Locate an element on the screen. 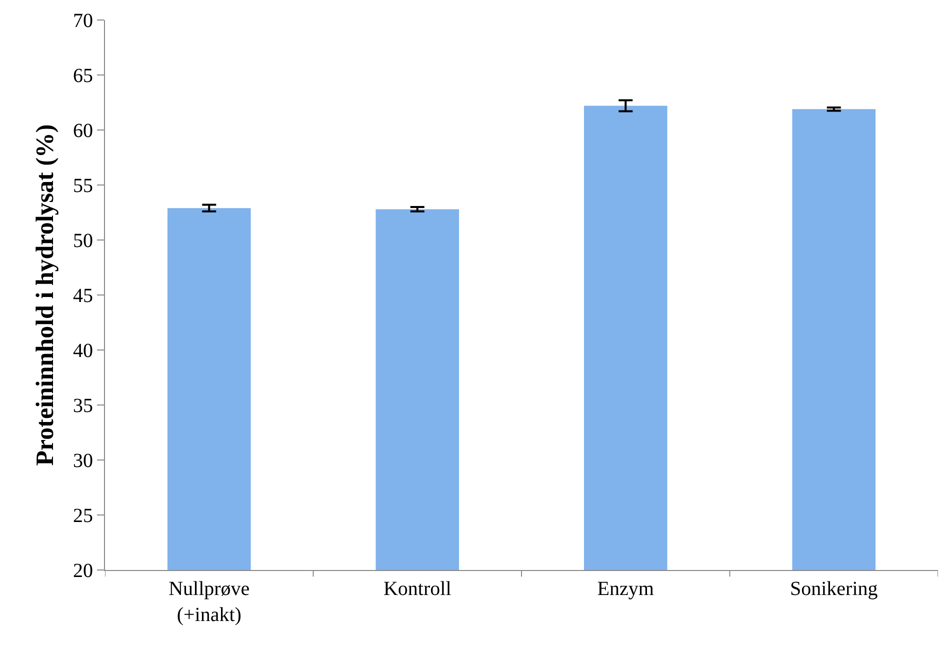 This screenshot has height=650, width=943. y-axis-title: Proteininnhold i hydrolysat (%) is located at coordinates (45, 295).